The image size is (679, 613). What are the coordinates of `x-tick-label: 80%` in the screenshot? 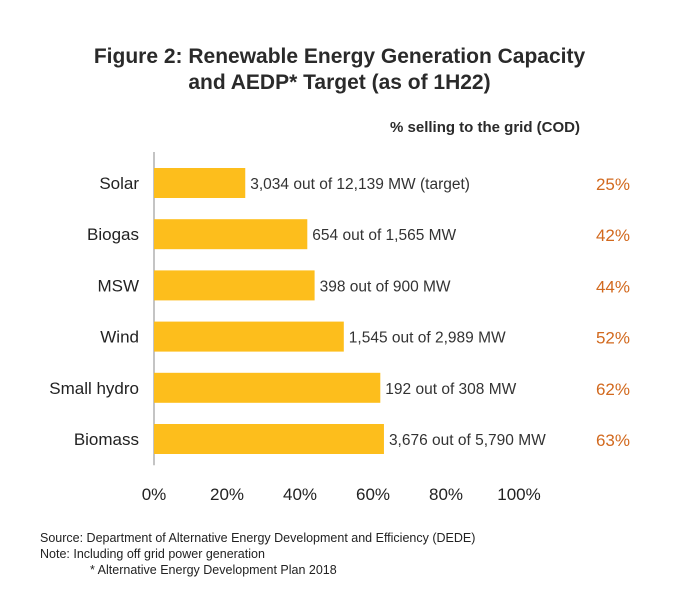 It's located at (446, 494).